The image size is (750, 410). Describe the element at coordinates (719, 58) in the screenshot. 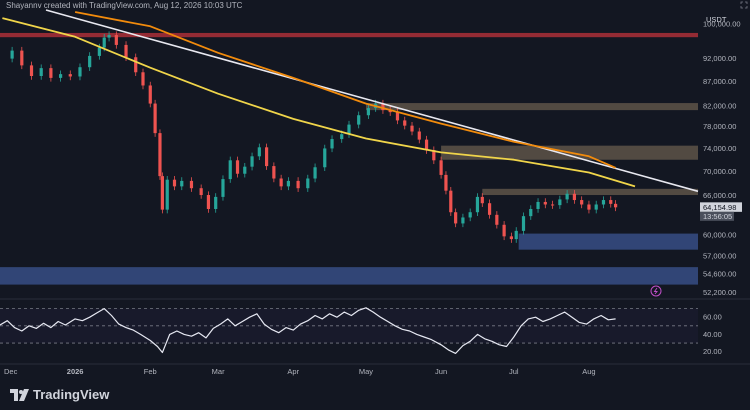

I see `price-axis-tick-label: 92,000.00` at that location.